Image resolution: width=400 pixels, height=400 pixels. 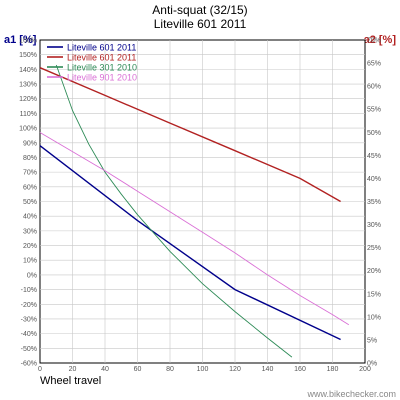 What do you see at coordinates (374, 64) in the screenshot?
I see `y-tick-label-right: 65%` at bounding box center [374, 64].